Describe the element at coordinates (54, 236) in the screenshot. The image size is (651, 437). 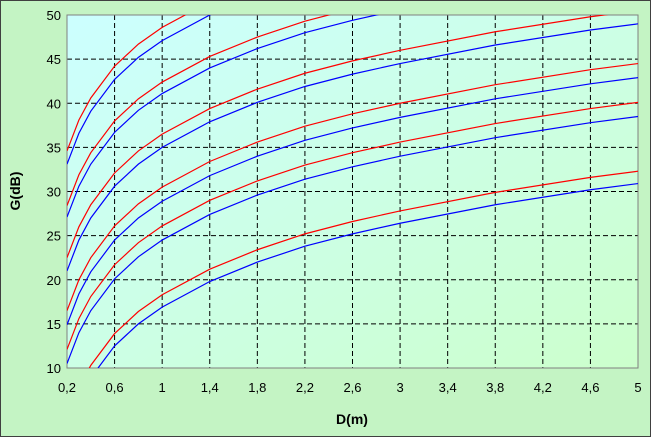
I see `y-tick-label: 25` at that location.